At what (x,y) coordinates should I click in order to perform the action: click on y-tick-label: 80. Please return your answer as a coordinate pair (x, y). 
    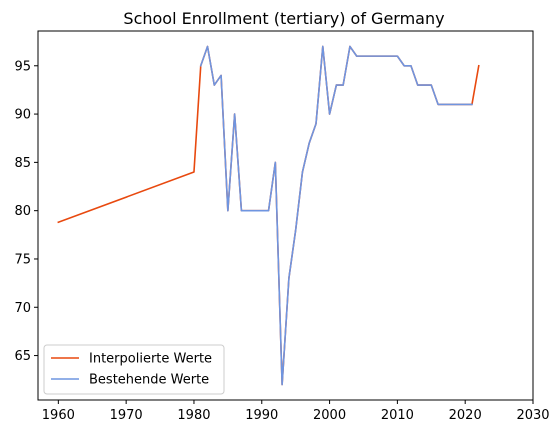
    Looking at the image, I should click on (22, 211).